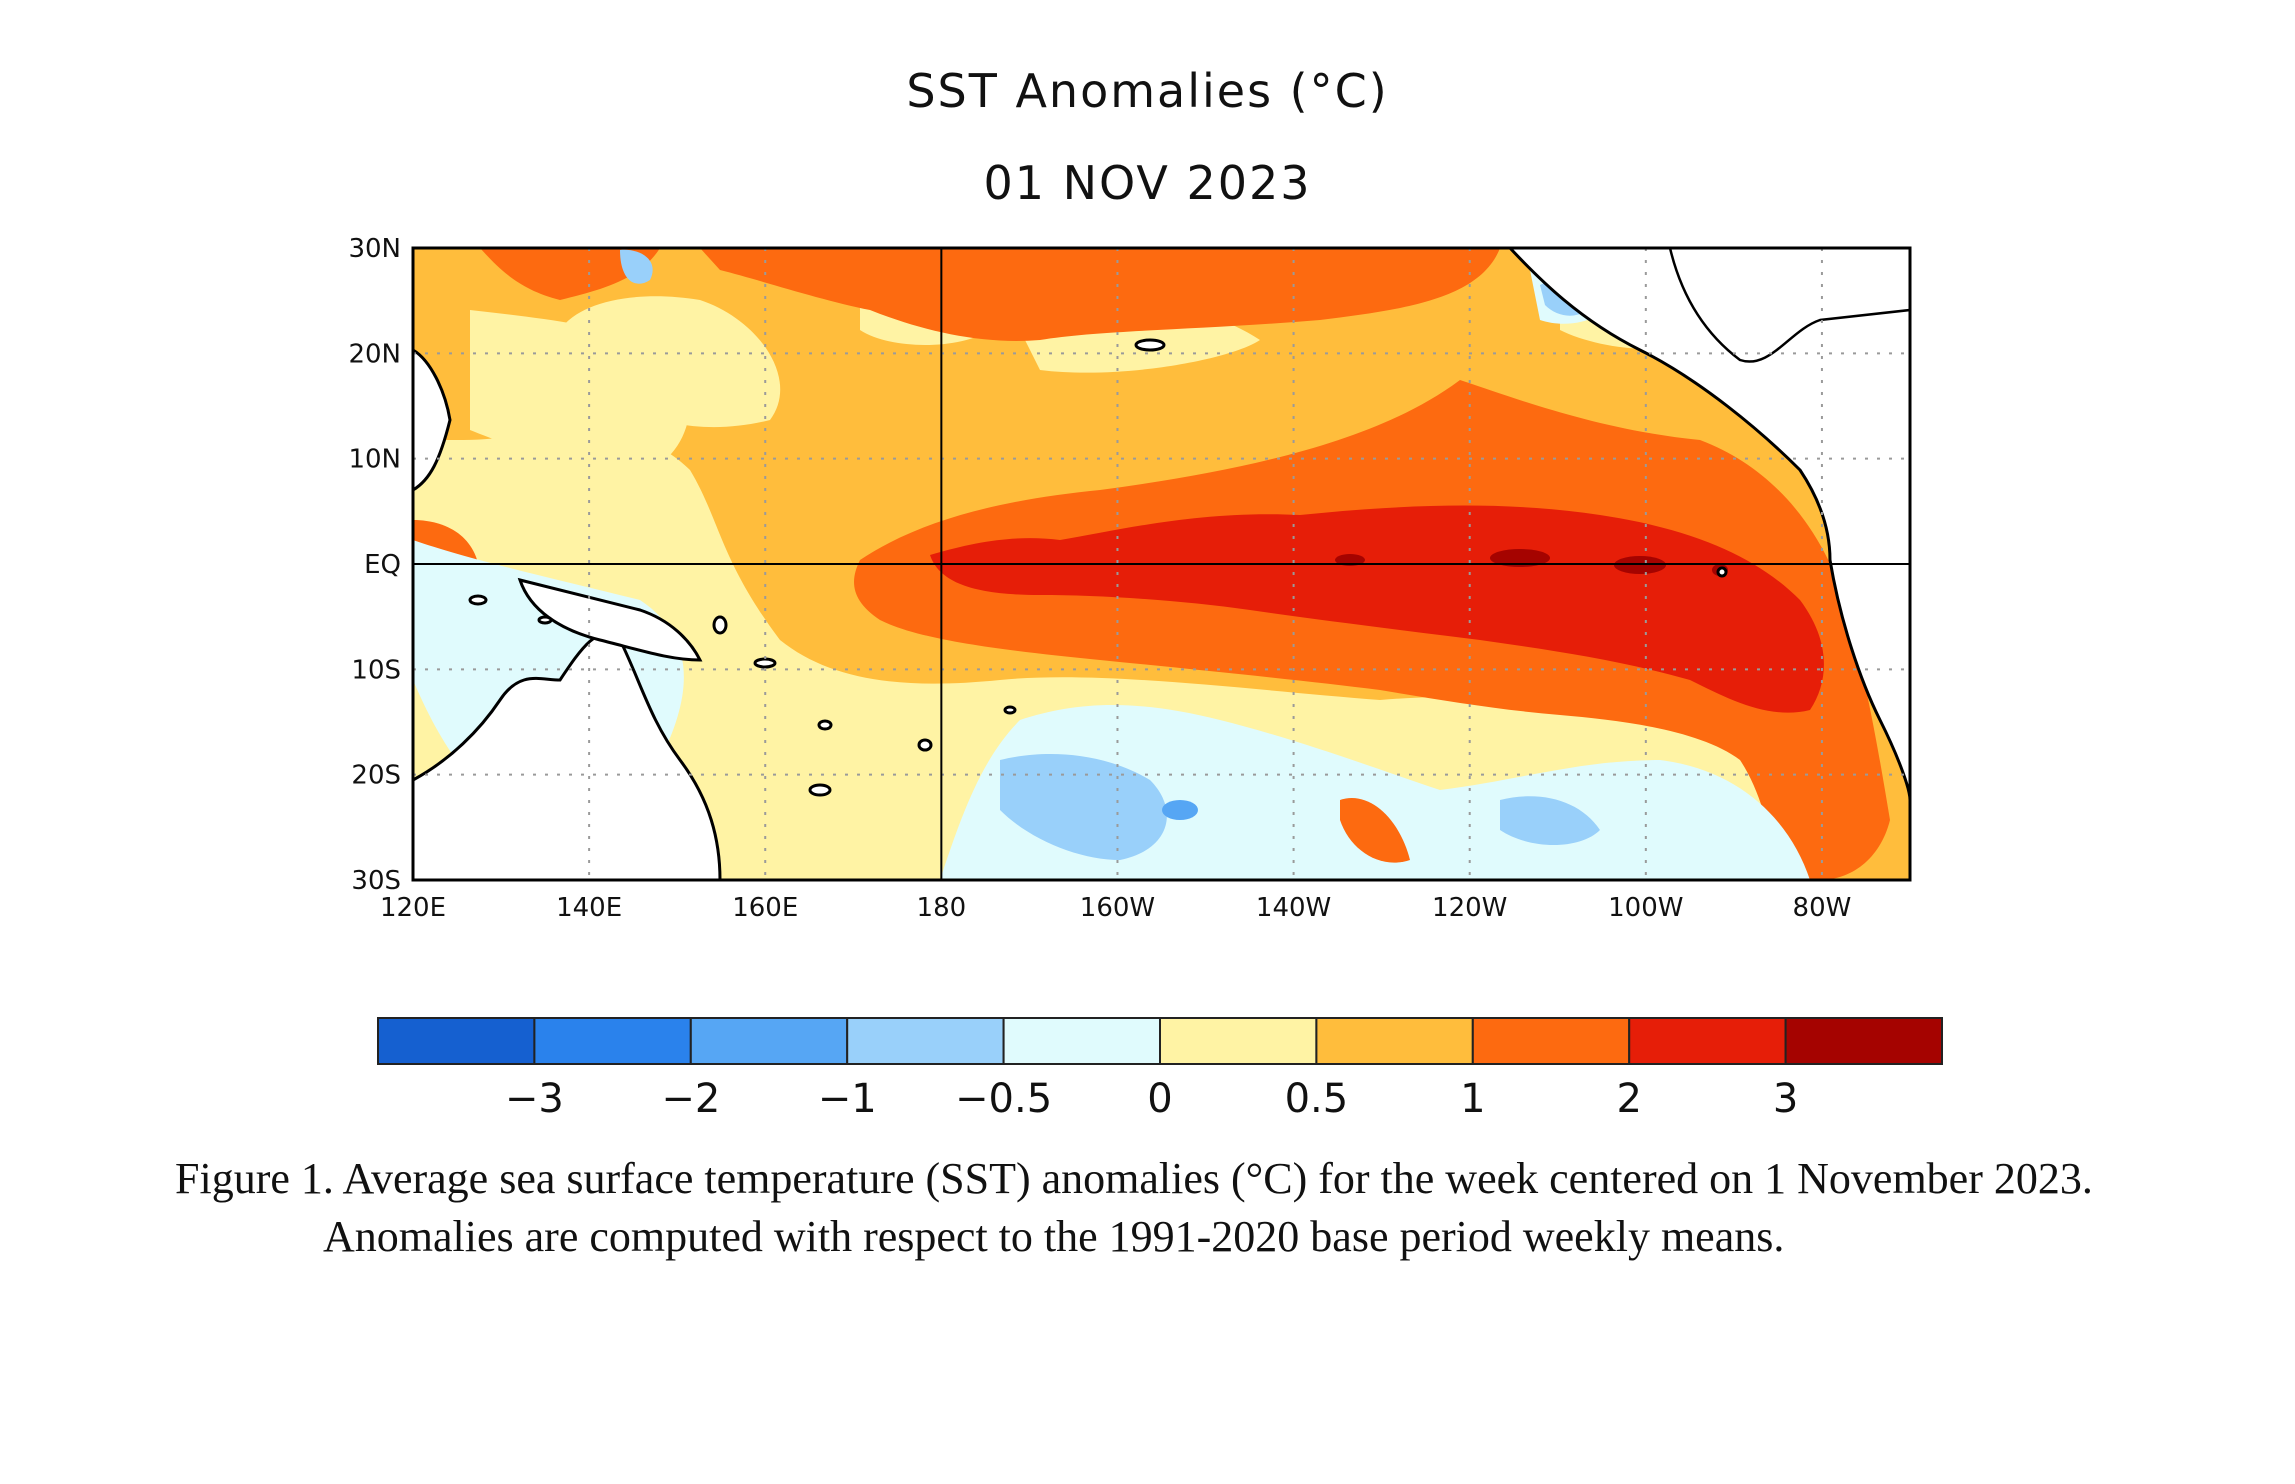 This screenshot has width=2295, height=1484. Describe the element at coordinates (432, 420) in the screenshot. I see `philippines-landmass` at that location.